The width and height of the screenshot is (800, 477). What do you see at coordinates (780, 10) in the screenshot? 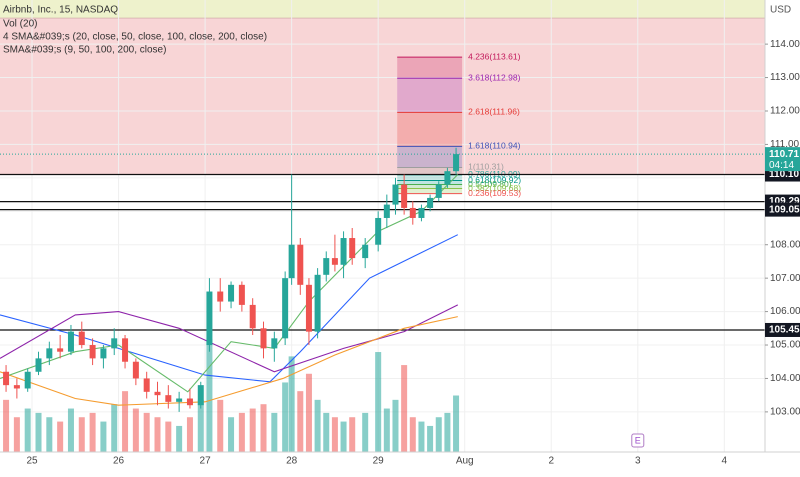
I see `currency: USD` at bounding box center [780, 10].